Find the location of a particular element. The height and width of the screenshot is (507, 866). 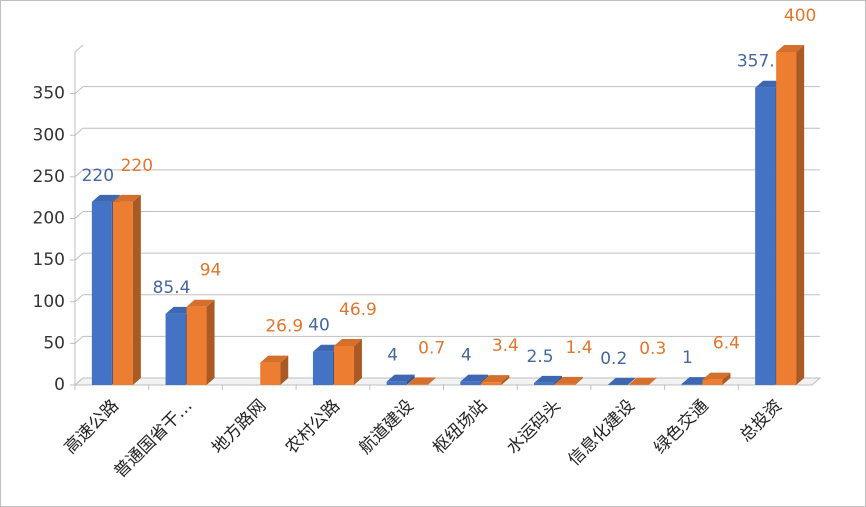

y-tick-label: 350 is located at coordinates (49, 94).